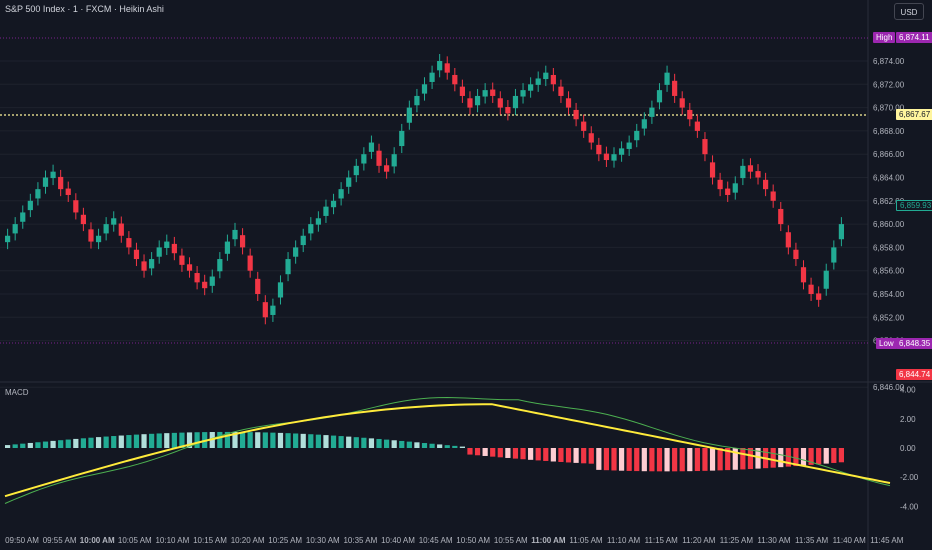 The width and height of the screenshot is (932, 550). What do you see at coordinates (323, 540) in the screenshot?
I see `time-tick-label: 10:30 AM` at bounding box center [323, 540].